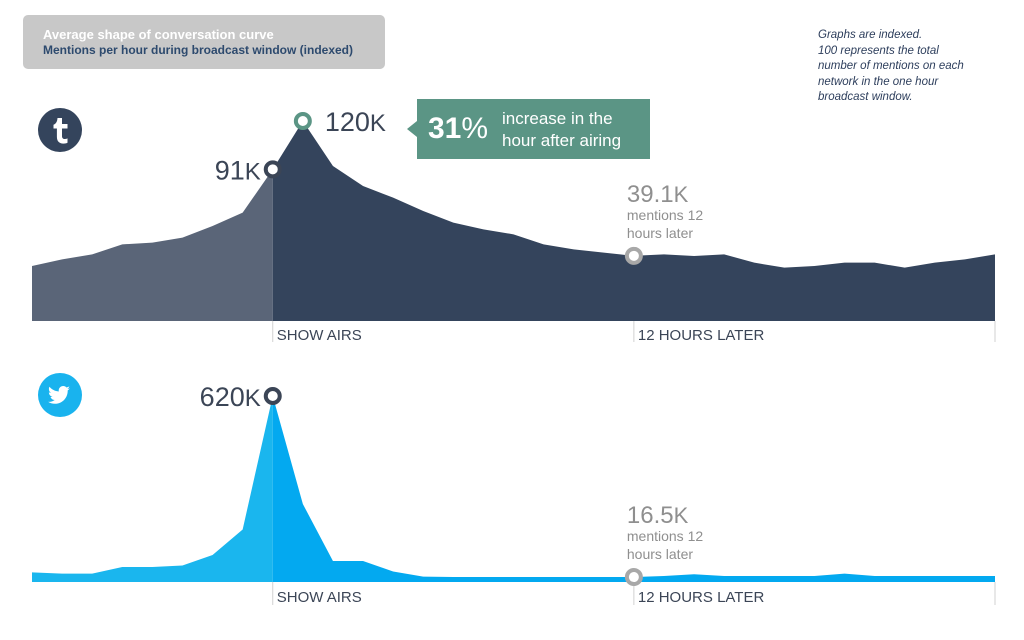 Image resolution: width=1024 pixels, height=640 pixels. Describe the element at coordinates (561, 130) in the screenshot. I see `callout-description: increase in the hour after airing` at that location.